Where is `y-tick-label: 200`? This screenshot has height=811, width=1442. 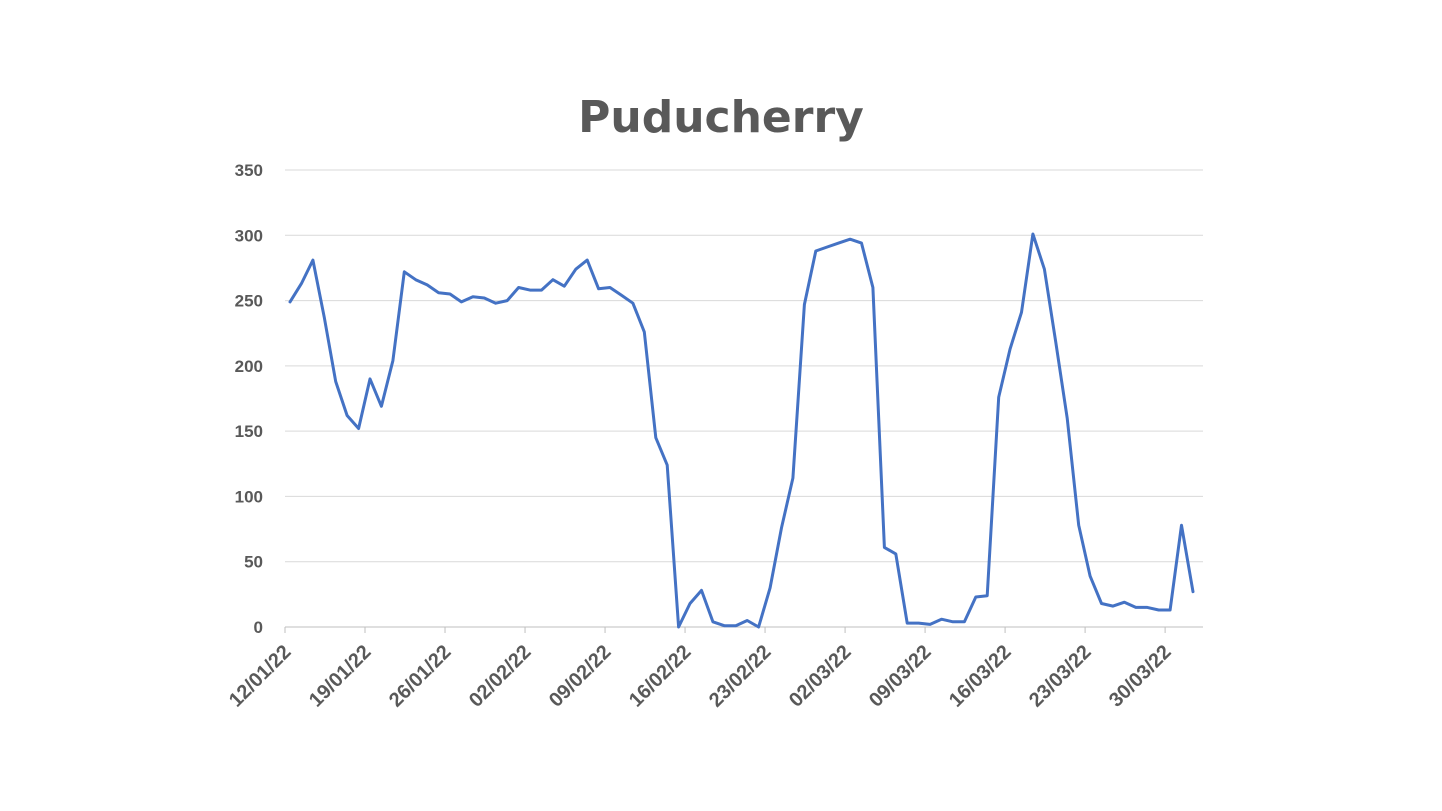 y-tick-label: 200 is located at coordinates (249, 366).